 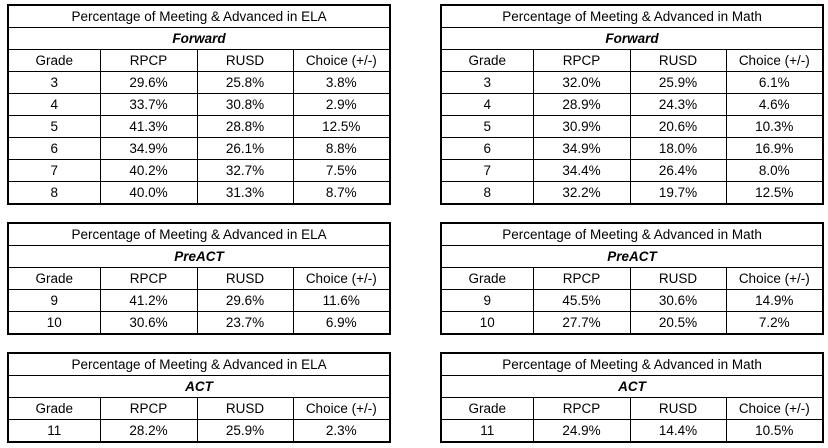 I want to click on table-row: 6 34.9% 26.1% 8.8%, so click(x=199, y=148).